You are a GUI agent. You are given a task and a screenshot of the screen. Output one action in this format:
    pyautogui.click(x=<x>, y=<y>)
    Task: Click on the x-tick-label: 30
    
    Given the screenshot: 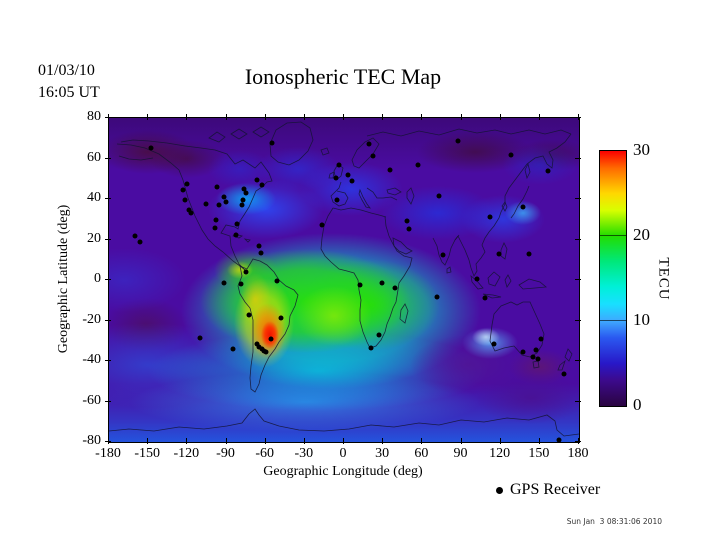 What is the action you would take?
    pyautogui.click(x=382, y=453)
    